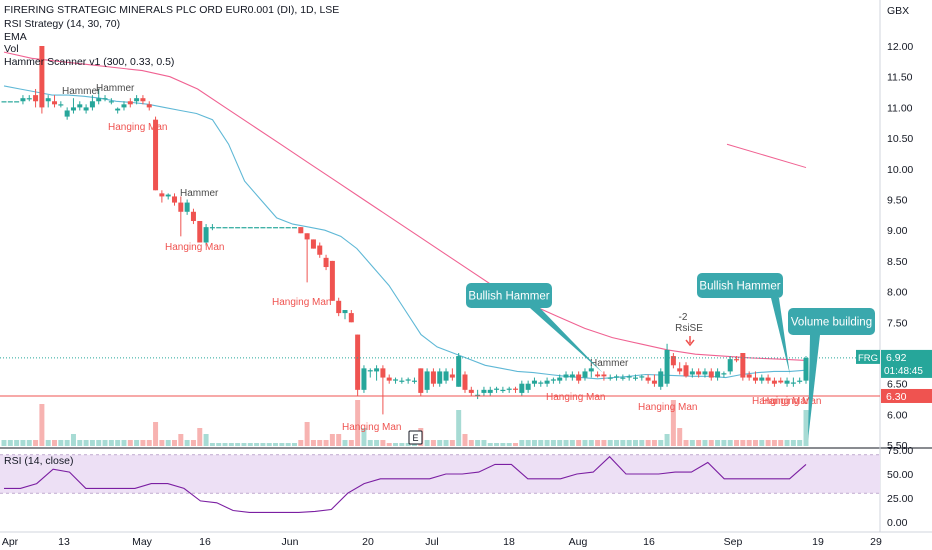 The image size is (932, 550). I want to click on rsi-tick-label: 0.00, so click(897, 523).